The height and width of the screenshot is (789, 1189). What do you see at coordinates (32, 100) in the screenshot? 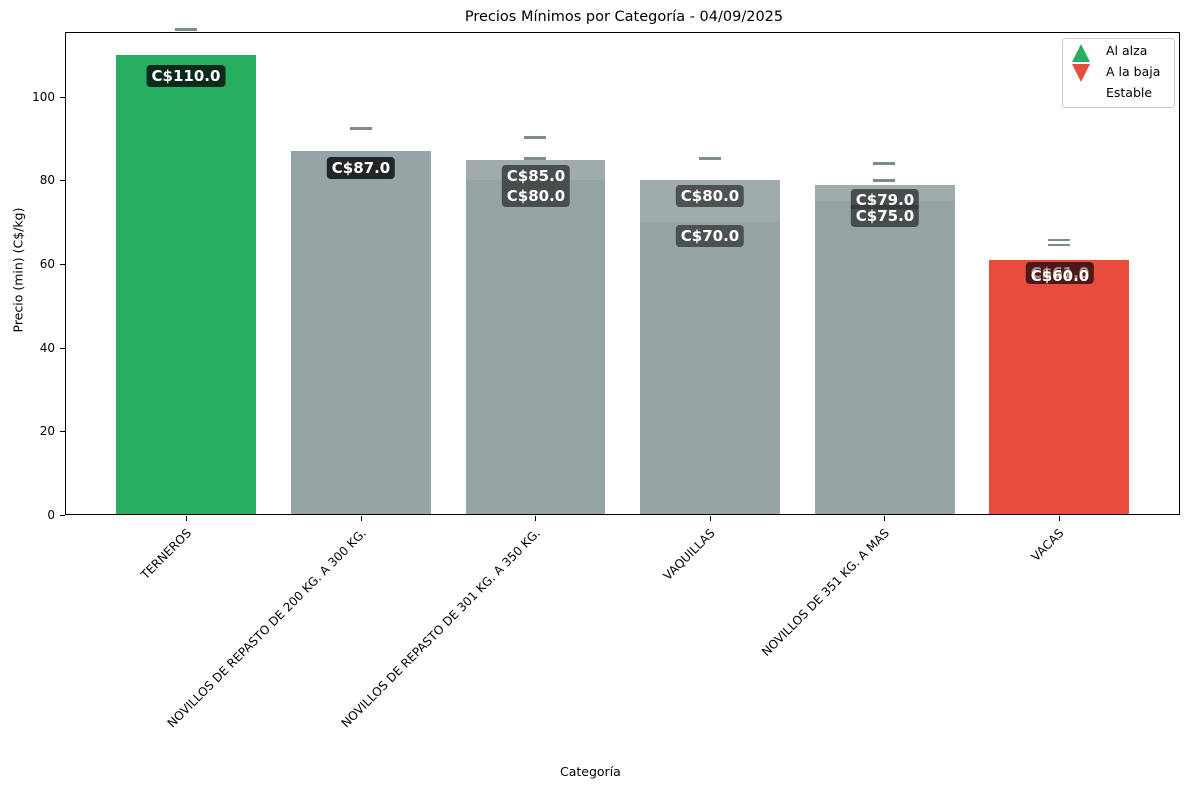
I see `y-tick: 100` at bounding box center [32, 100].